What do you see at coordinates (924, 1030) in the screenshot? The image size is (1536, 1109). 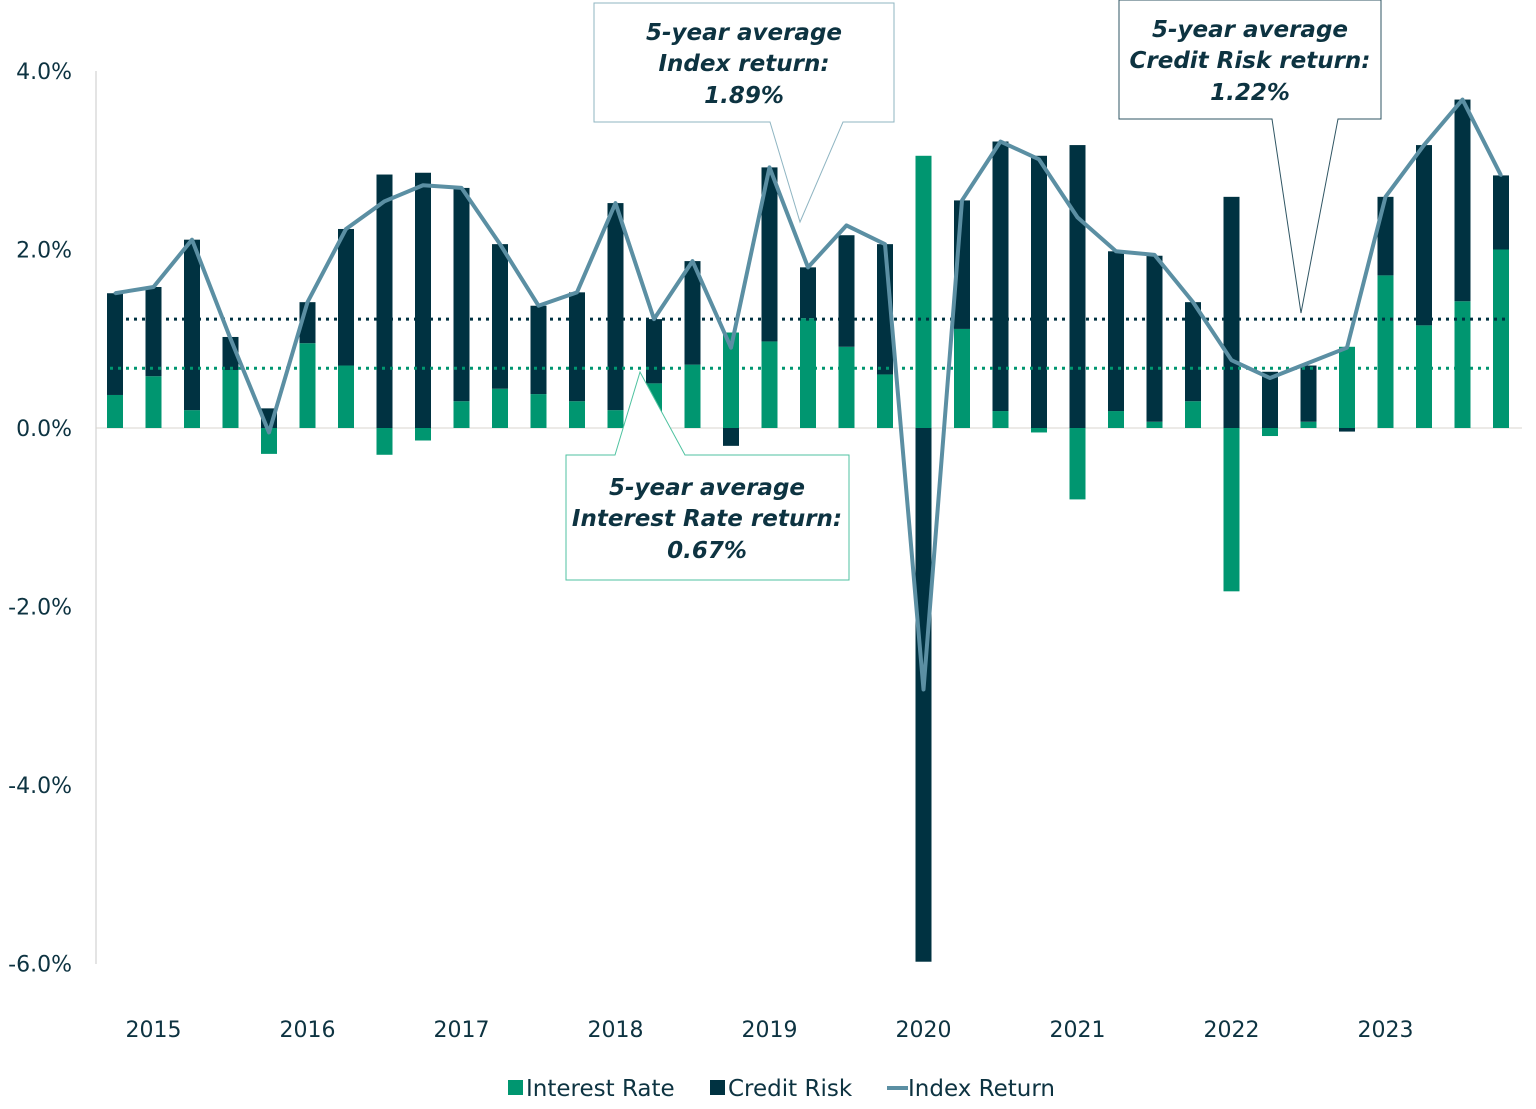 I see `x-tick-label: 2020` at bounding box center [924, 1030].